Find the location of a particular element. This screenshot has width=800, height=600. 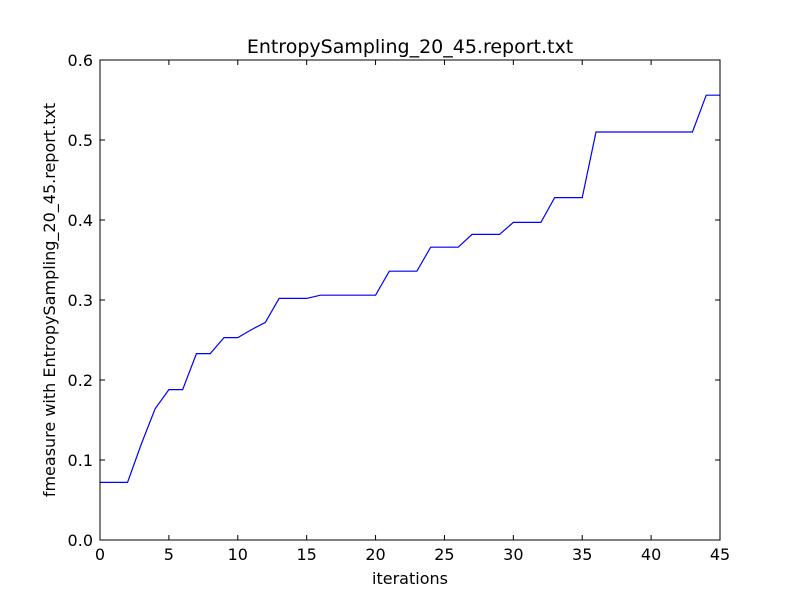

x-tick-label: 25 is located at coordinates (444, 554).